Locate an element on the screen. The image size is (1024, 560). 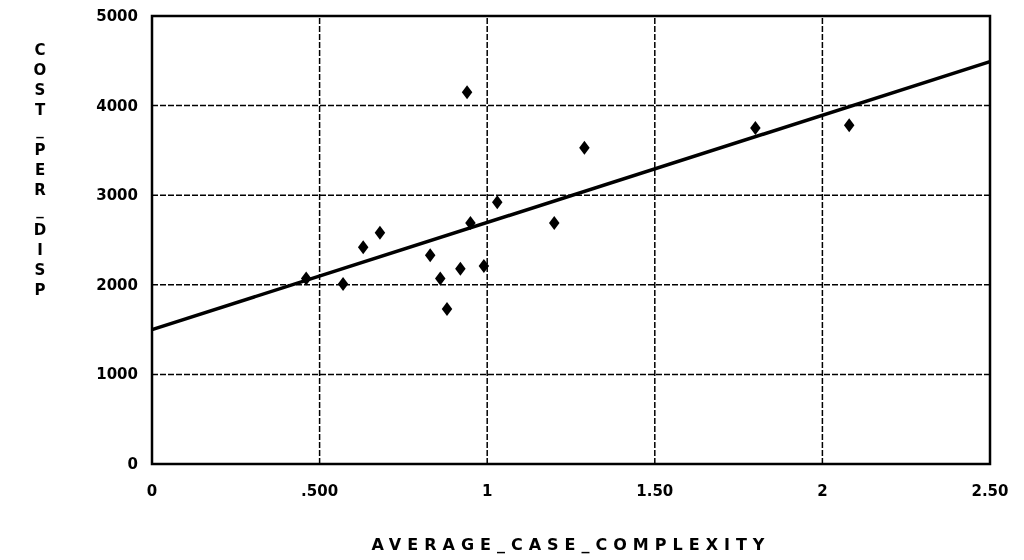
x-tick-label: 2.50 is located at coordinates (990, 491).